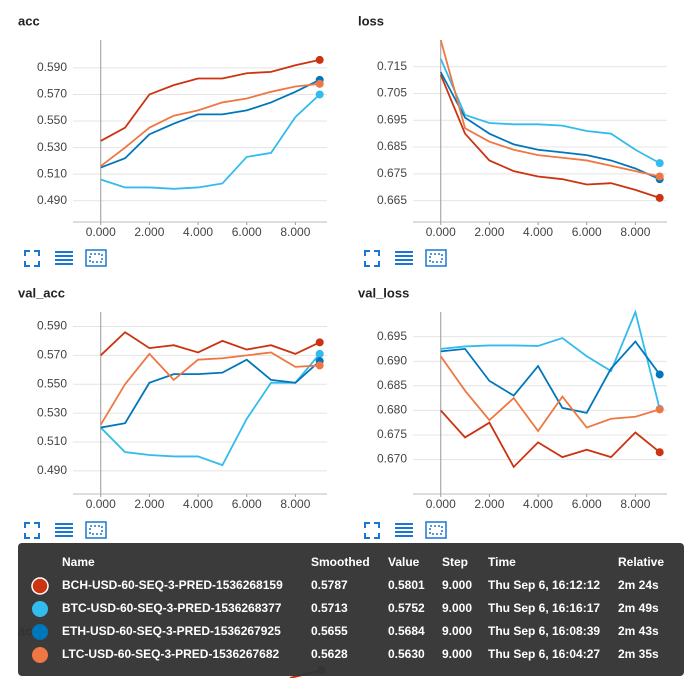 The image size is (698, 678). What do you see at coordinates (544, 608) in the screenshot?
I see `tooltip-cell: Thu Sep 6, 16:16:17` at bounding box center [544, 608].